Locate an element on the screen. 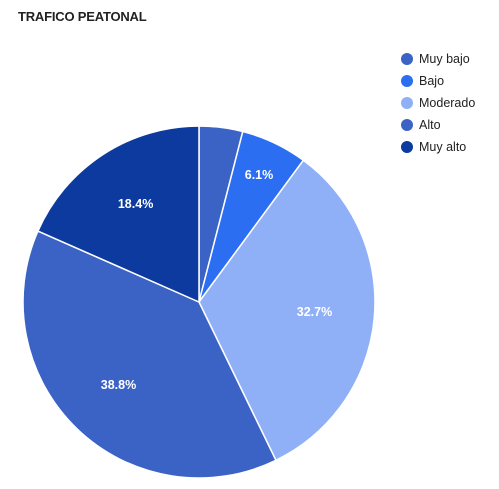 The width and height of the screenshot is (499, 489). slice-label-alto: 38.8% is located at coordinates (118, 385).